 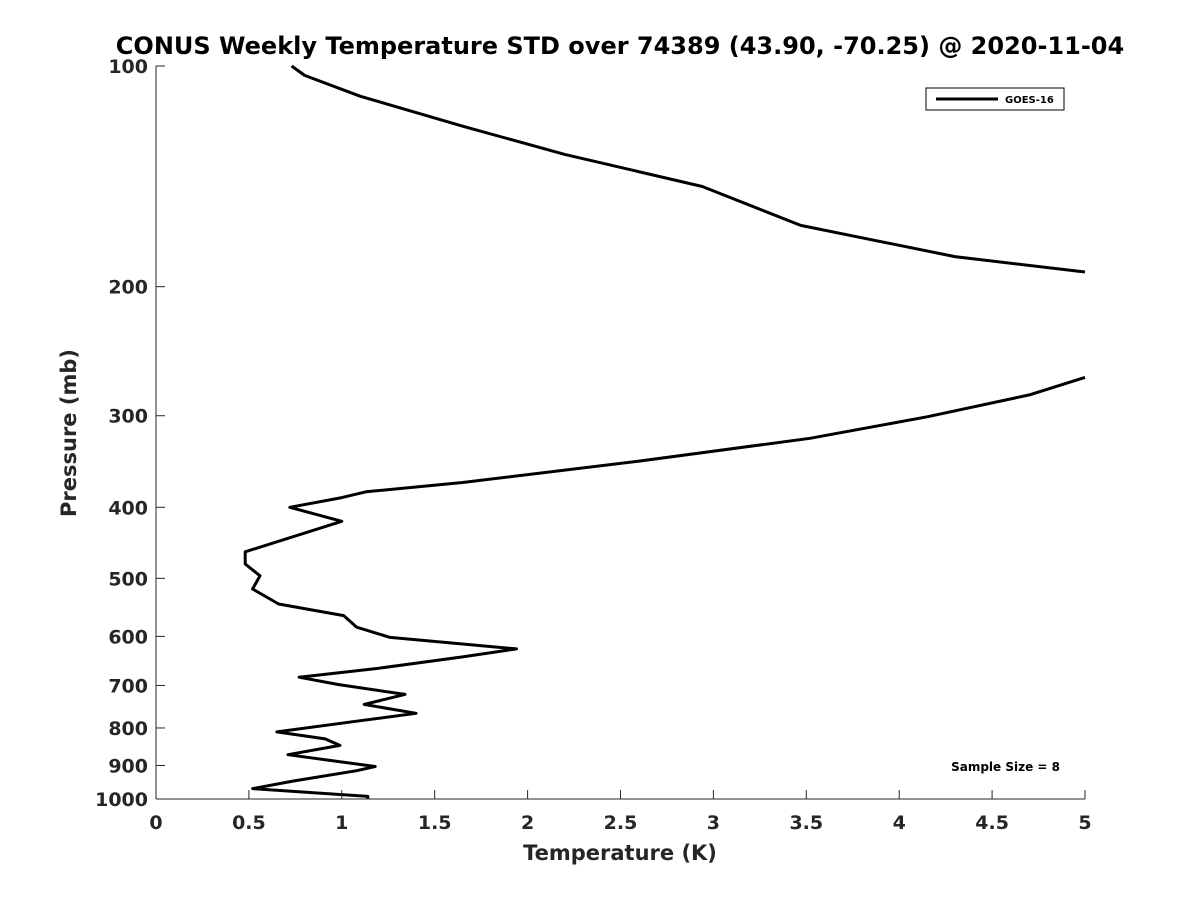 I want to click on x-tick-label: 3, so click(x=713, y=823).